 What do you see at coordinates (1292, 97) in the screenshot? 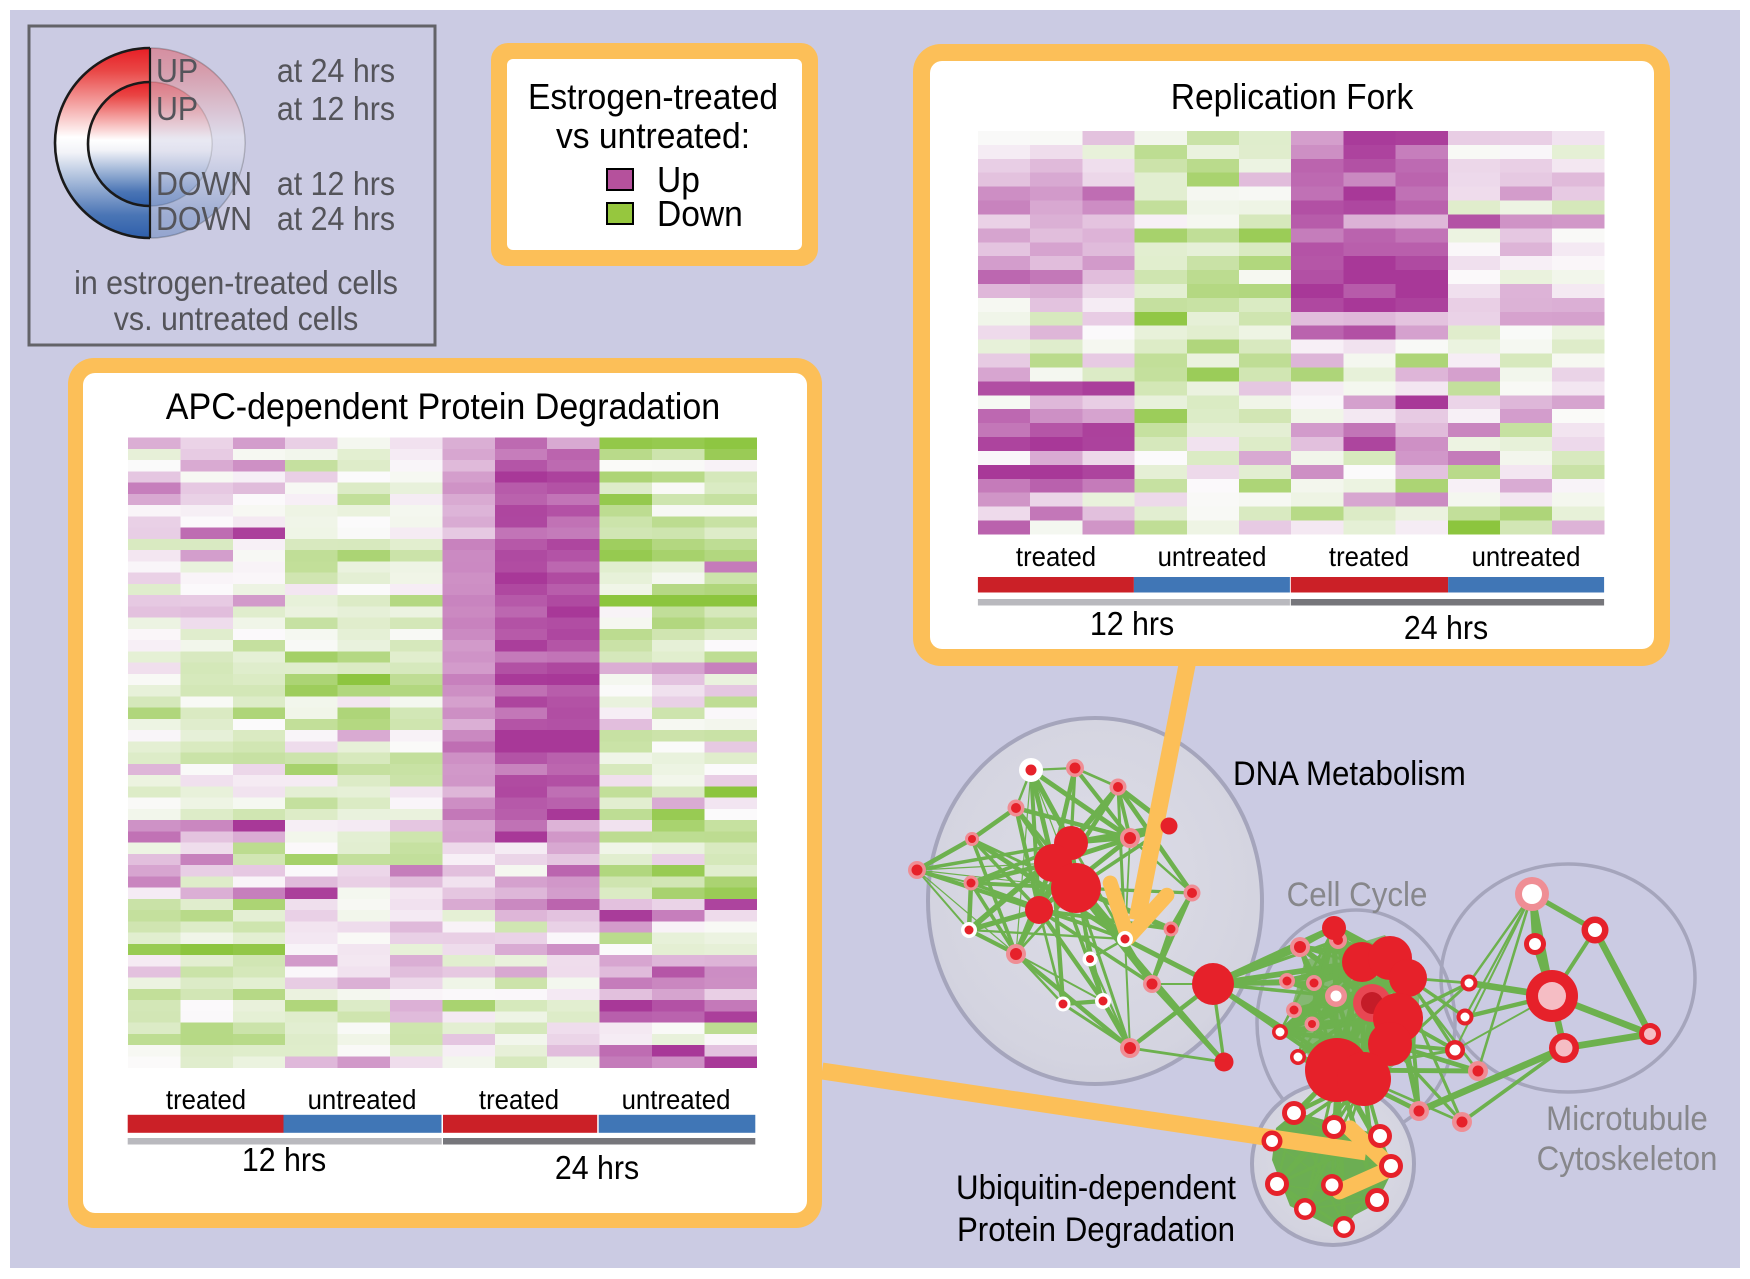
I see `svg-text: Replication Fork` at bounding box center [1292, 97].